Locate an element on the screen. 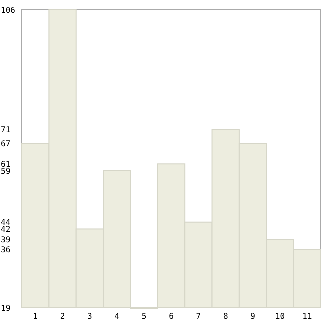 This screenshot has width=333, height=321. x-tick-label: 6 is located at coordinates (171, 316).